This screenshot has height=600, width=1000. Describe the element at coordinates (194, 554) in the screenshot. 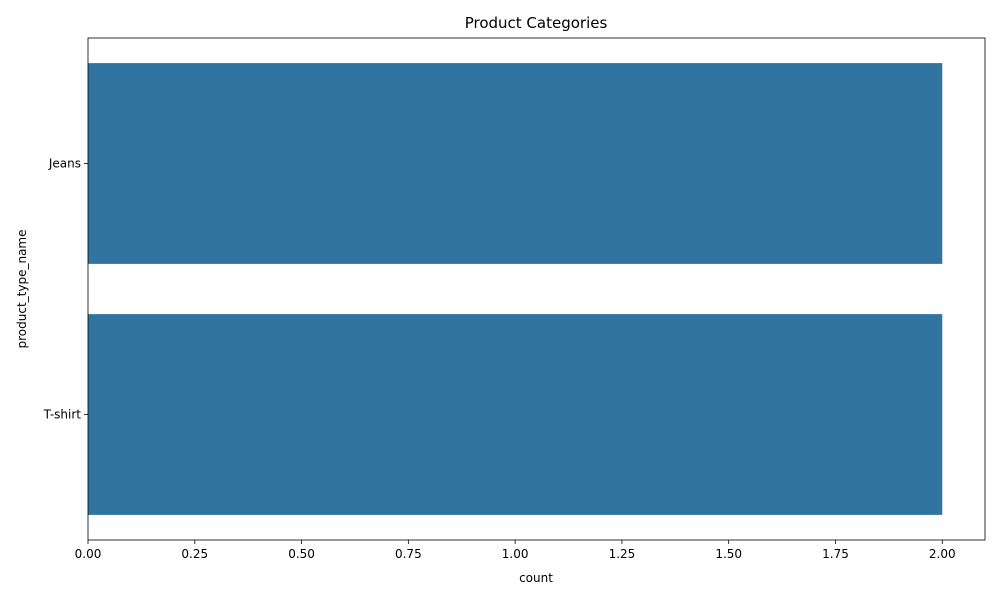

I see `x-tick-label: 0.25` at that location.